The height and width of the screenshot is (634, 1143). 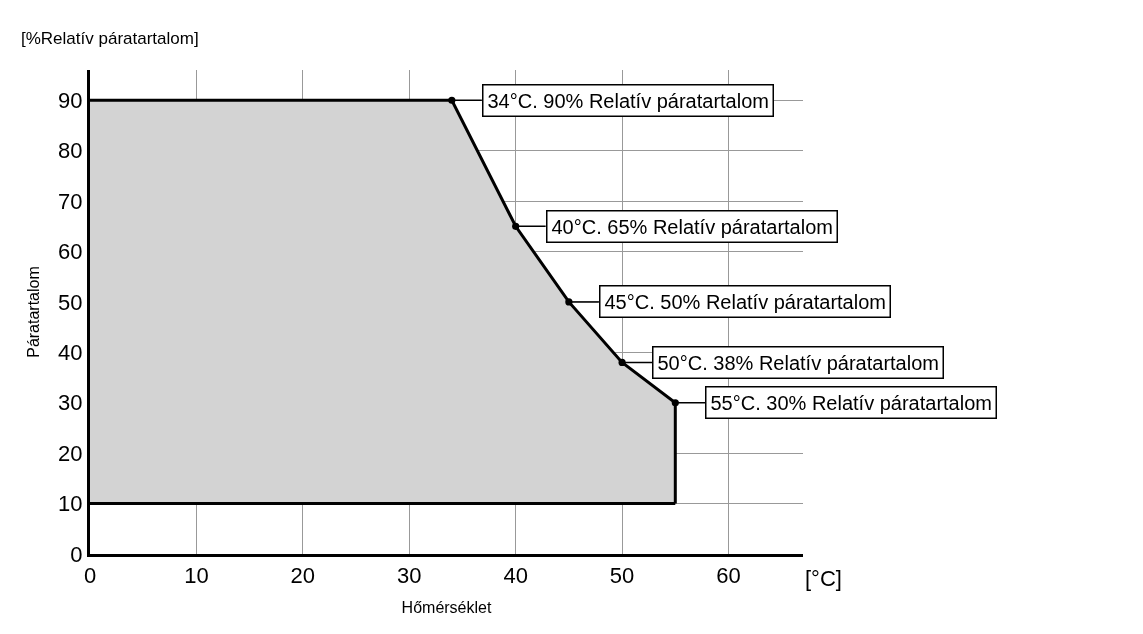 I want to click on x-axis-title: Hőmérséklet, so click(x=446, y=608).